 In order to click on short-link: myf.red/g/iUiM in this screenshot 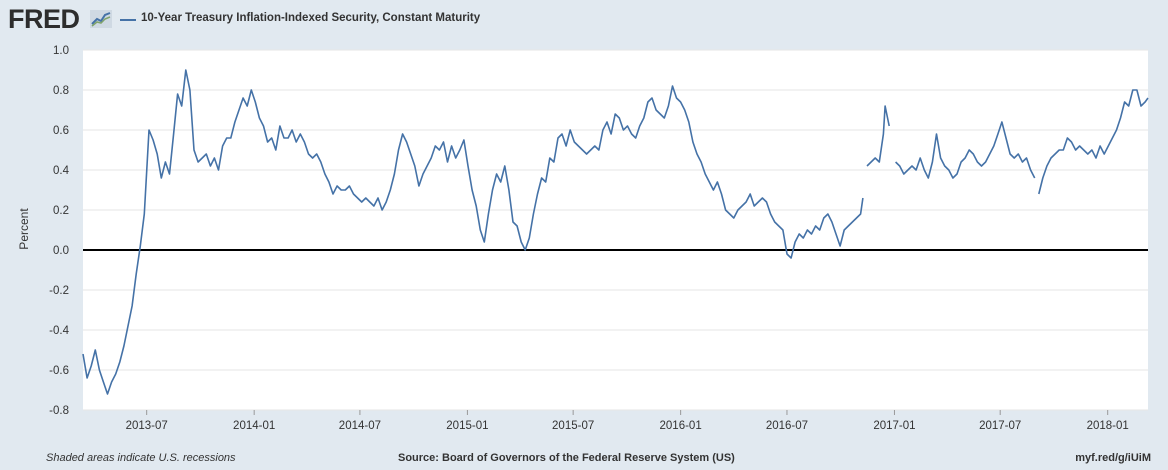, I will do `click(1113, 458)`.